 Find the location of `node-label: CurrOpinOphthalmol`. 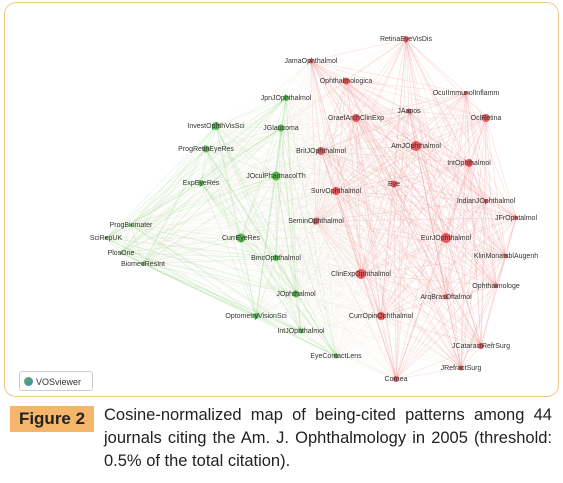

node-label: CurrOpinOphthalmol is located at coordinates (381, 316).